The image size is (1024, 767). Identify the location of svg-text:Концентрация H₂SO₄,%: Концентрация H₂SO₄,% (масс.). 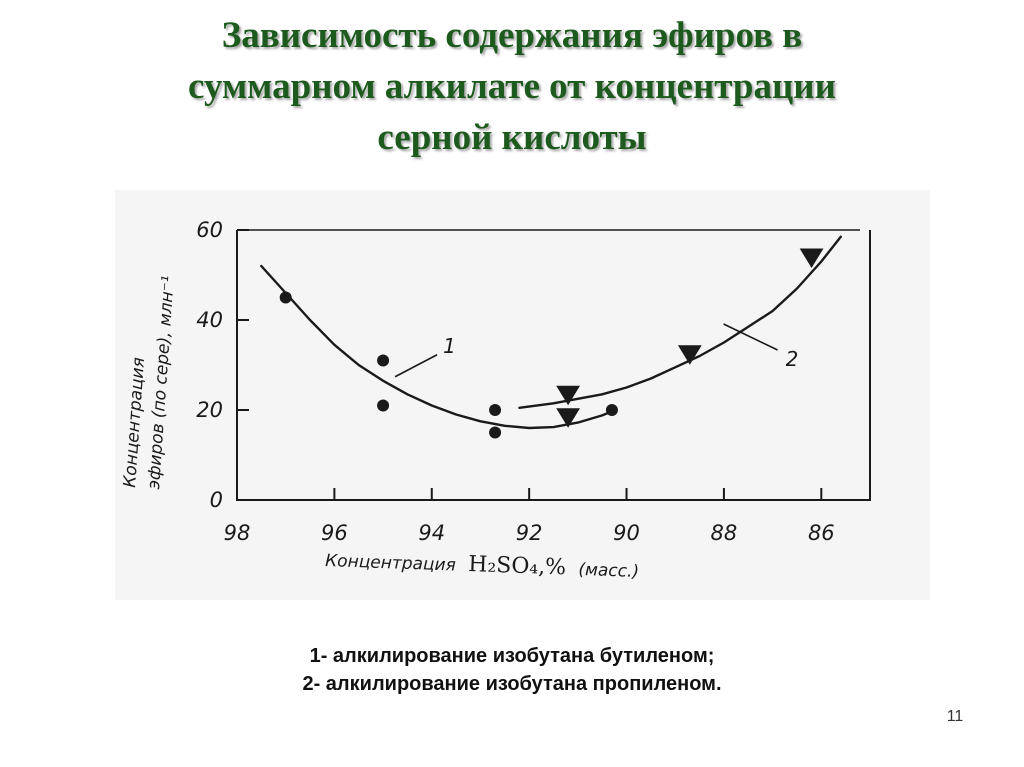
(482, 565).